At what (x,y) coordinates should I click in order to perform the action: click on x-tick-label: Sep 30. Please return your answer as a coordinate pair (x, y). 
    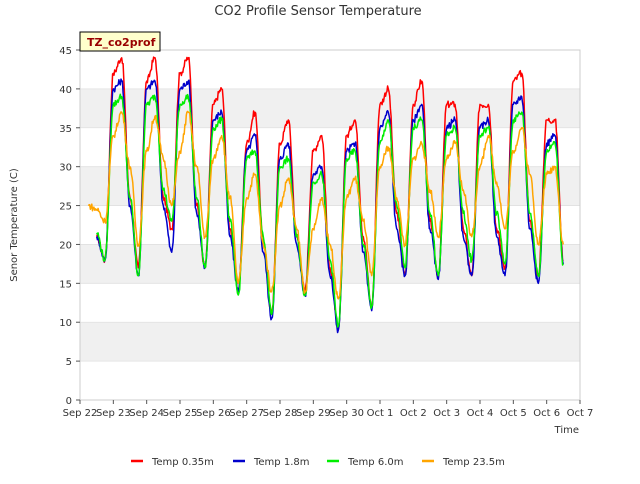
    Looking at the image, I should click on (346, 413).